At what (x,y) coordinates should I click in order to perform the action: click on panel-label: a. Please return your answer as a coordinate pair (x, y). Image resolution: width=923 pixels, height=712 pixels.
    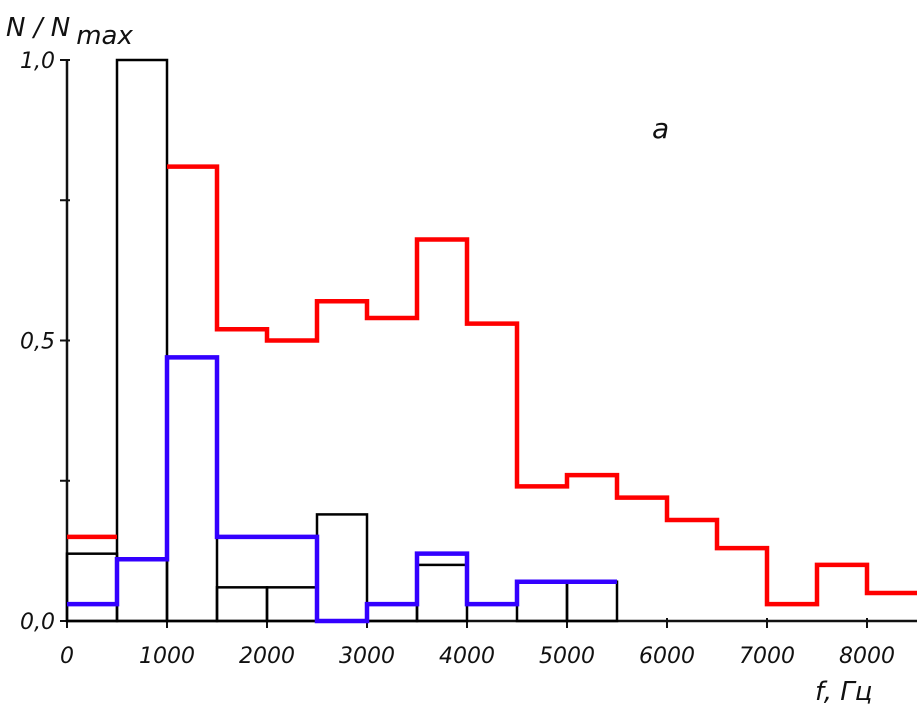
    Looking at the image, I should click on (660, 128).